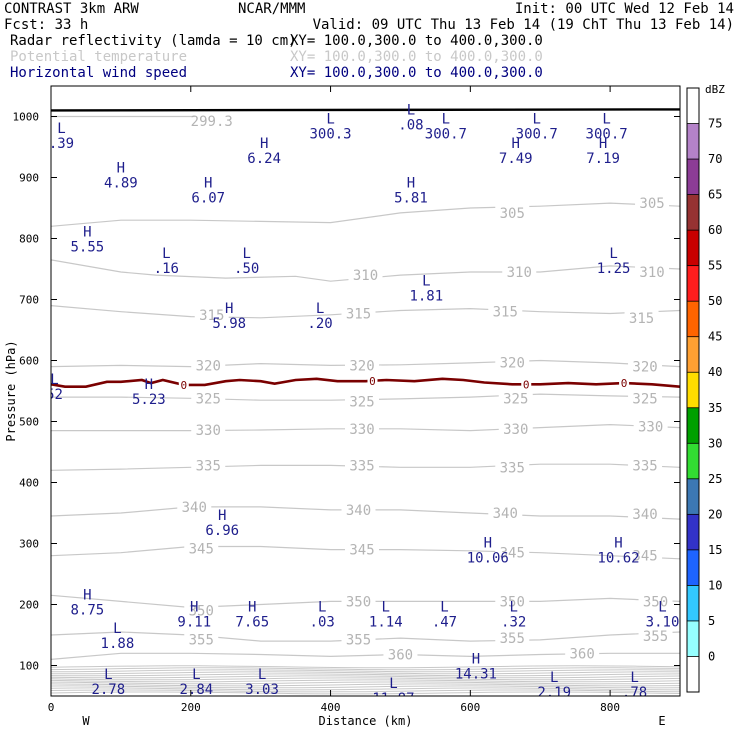 The width and height of the screenshot is (740, 740). I want to click on wind-extremum-high: H7.49, so click(516, 151).